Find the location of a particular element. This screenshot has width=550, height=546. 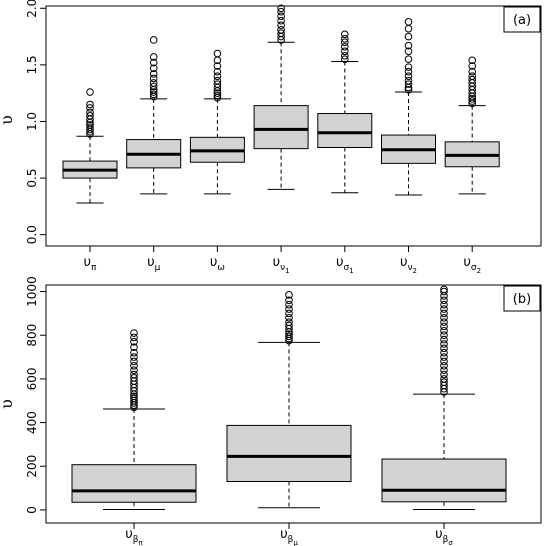

x-tick-label: υσ2 is located at coordinates (472, 265).